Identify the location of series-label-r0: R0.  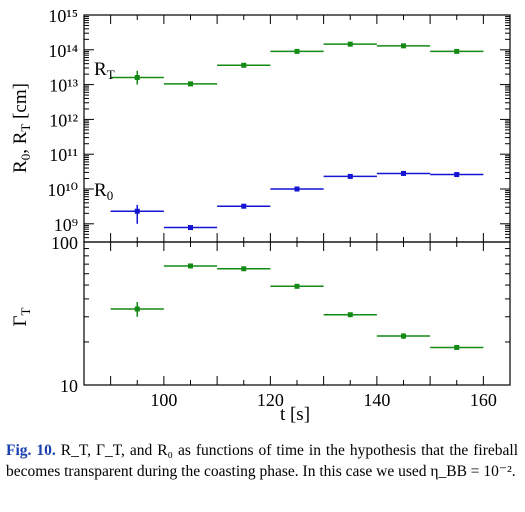
(103, 191).